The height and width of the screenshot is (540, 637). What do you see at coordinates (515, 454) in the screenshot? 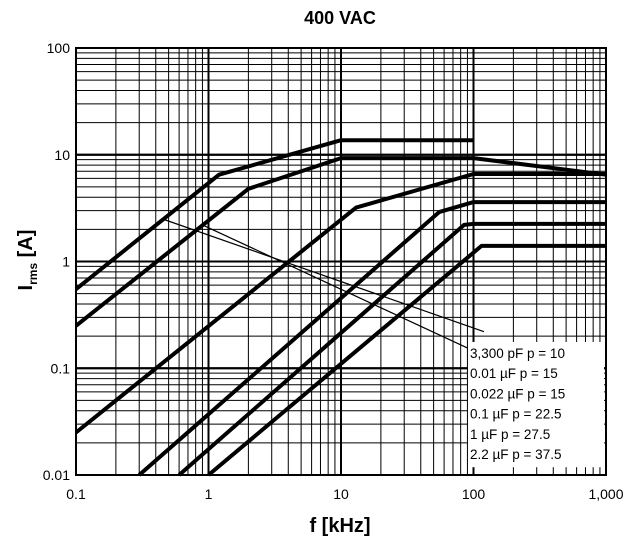
I see `legend-entry: 2.2 µF p = 37.5` at bounding box center [515, 454].